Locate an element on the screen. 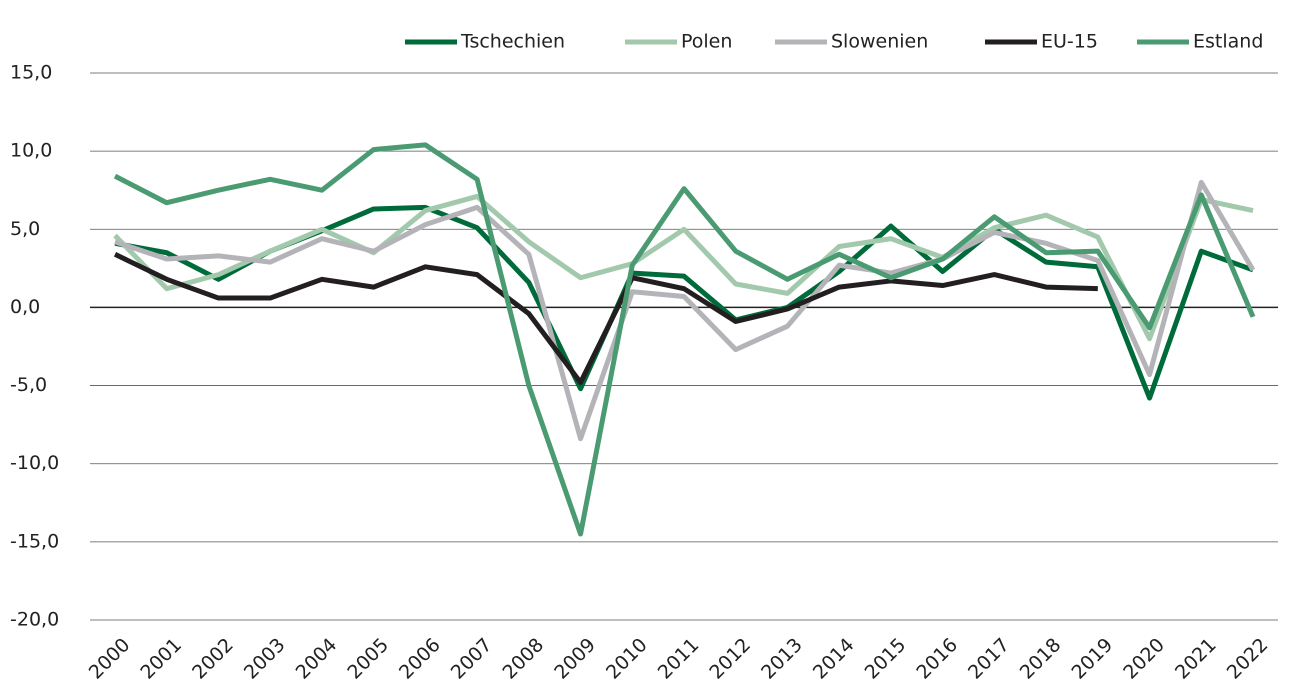  x-tick-label: 2009 is located at coordinates (575, 659).